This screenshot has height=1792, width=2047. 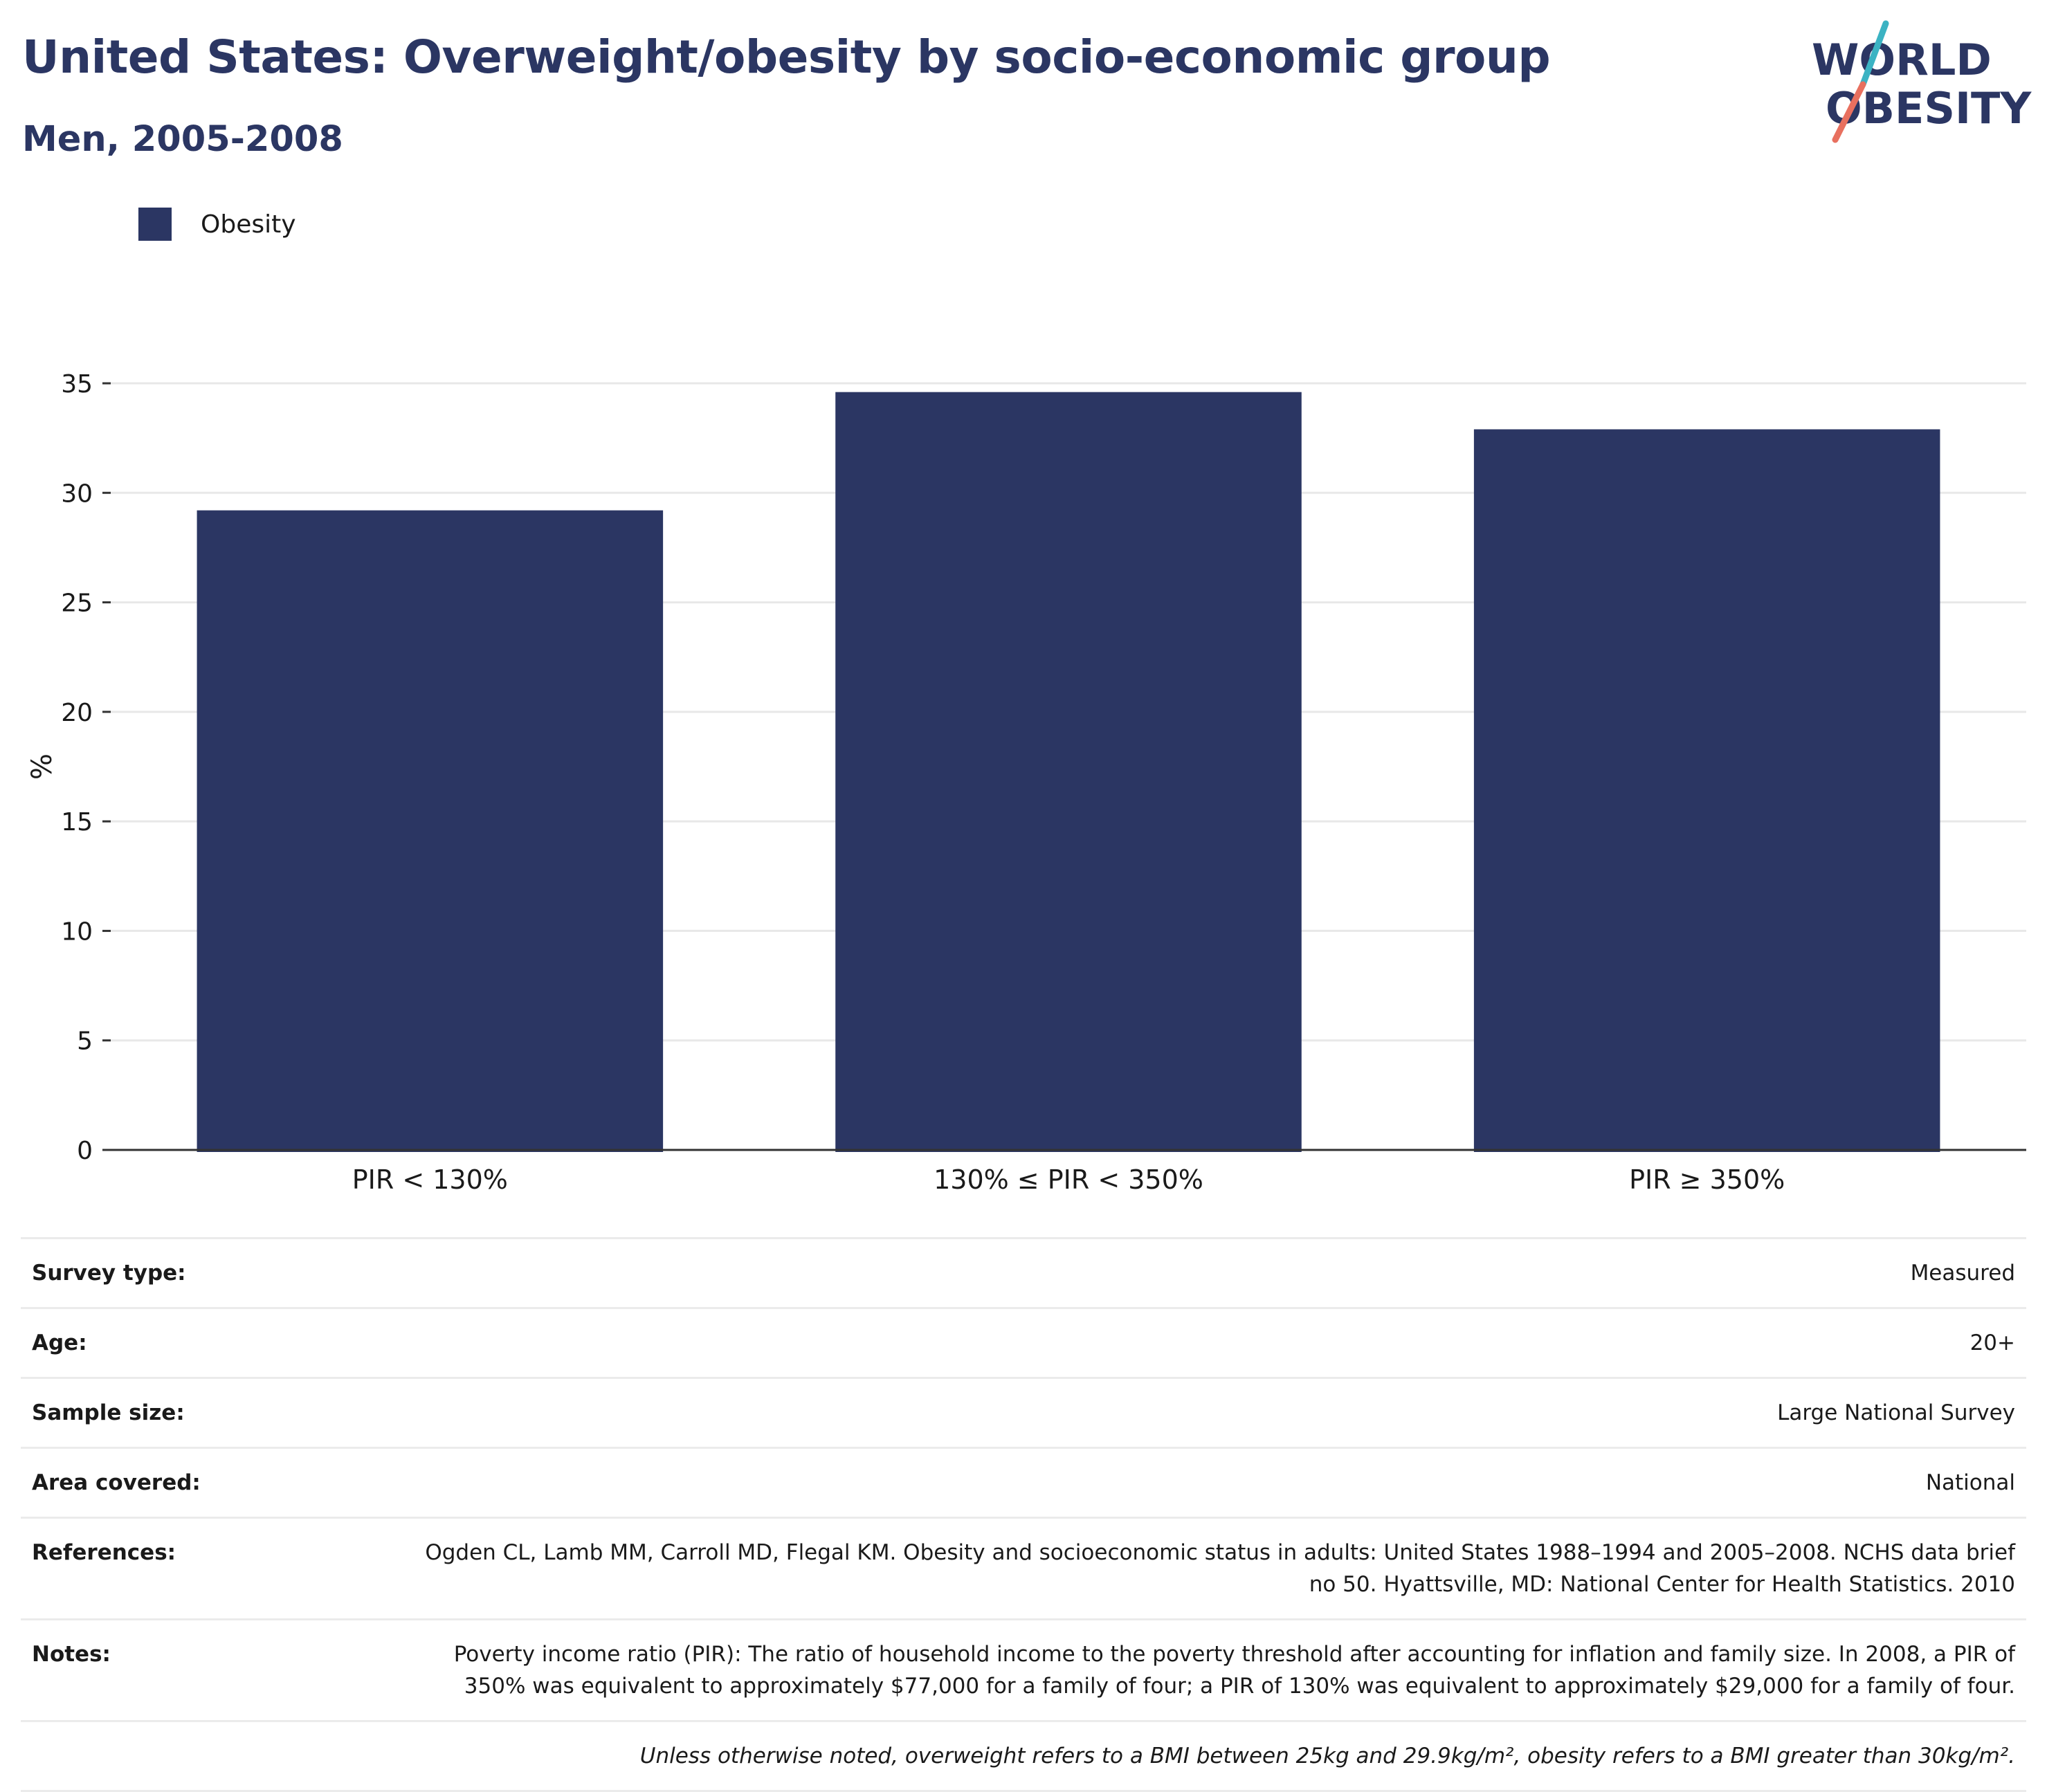 I want to click on meta-key: References:, so click(x=104, y=1552).